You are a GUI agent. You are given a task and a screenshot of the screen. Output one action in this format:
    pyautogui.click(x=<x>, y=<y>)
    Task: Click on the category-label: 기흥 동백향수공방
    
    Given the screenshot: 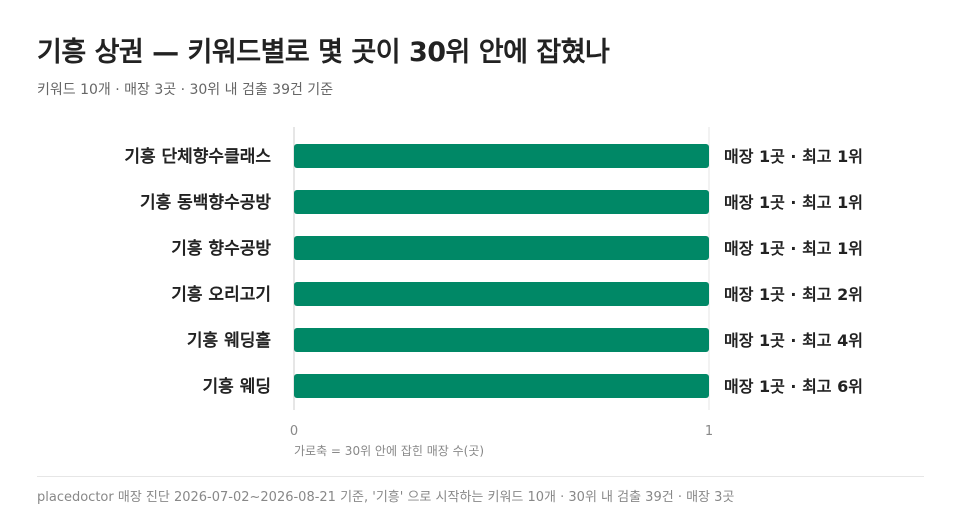 What is the action you would take?
    pyautogui.click(x=205, y=202)
    